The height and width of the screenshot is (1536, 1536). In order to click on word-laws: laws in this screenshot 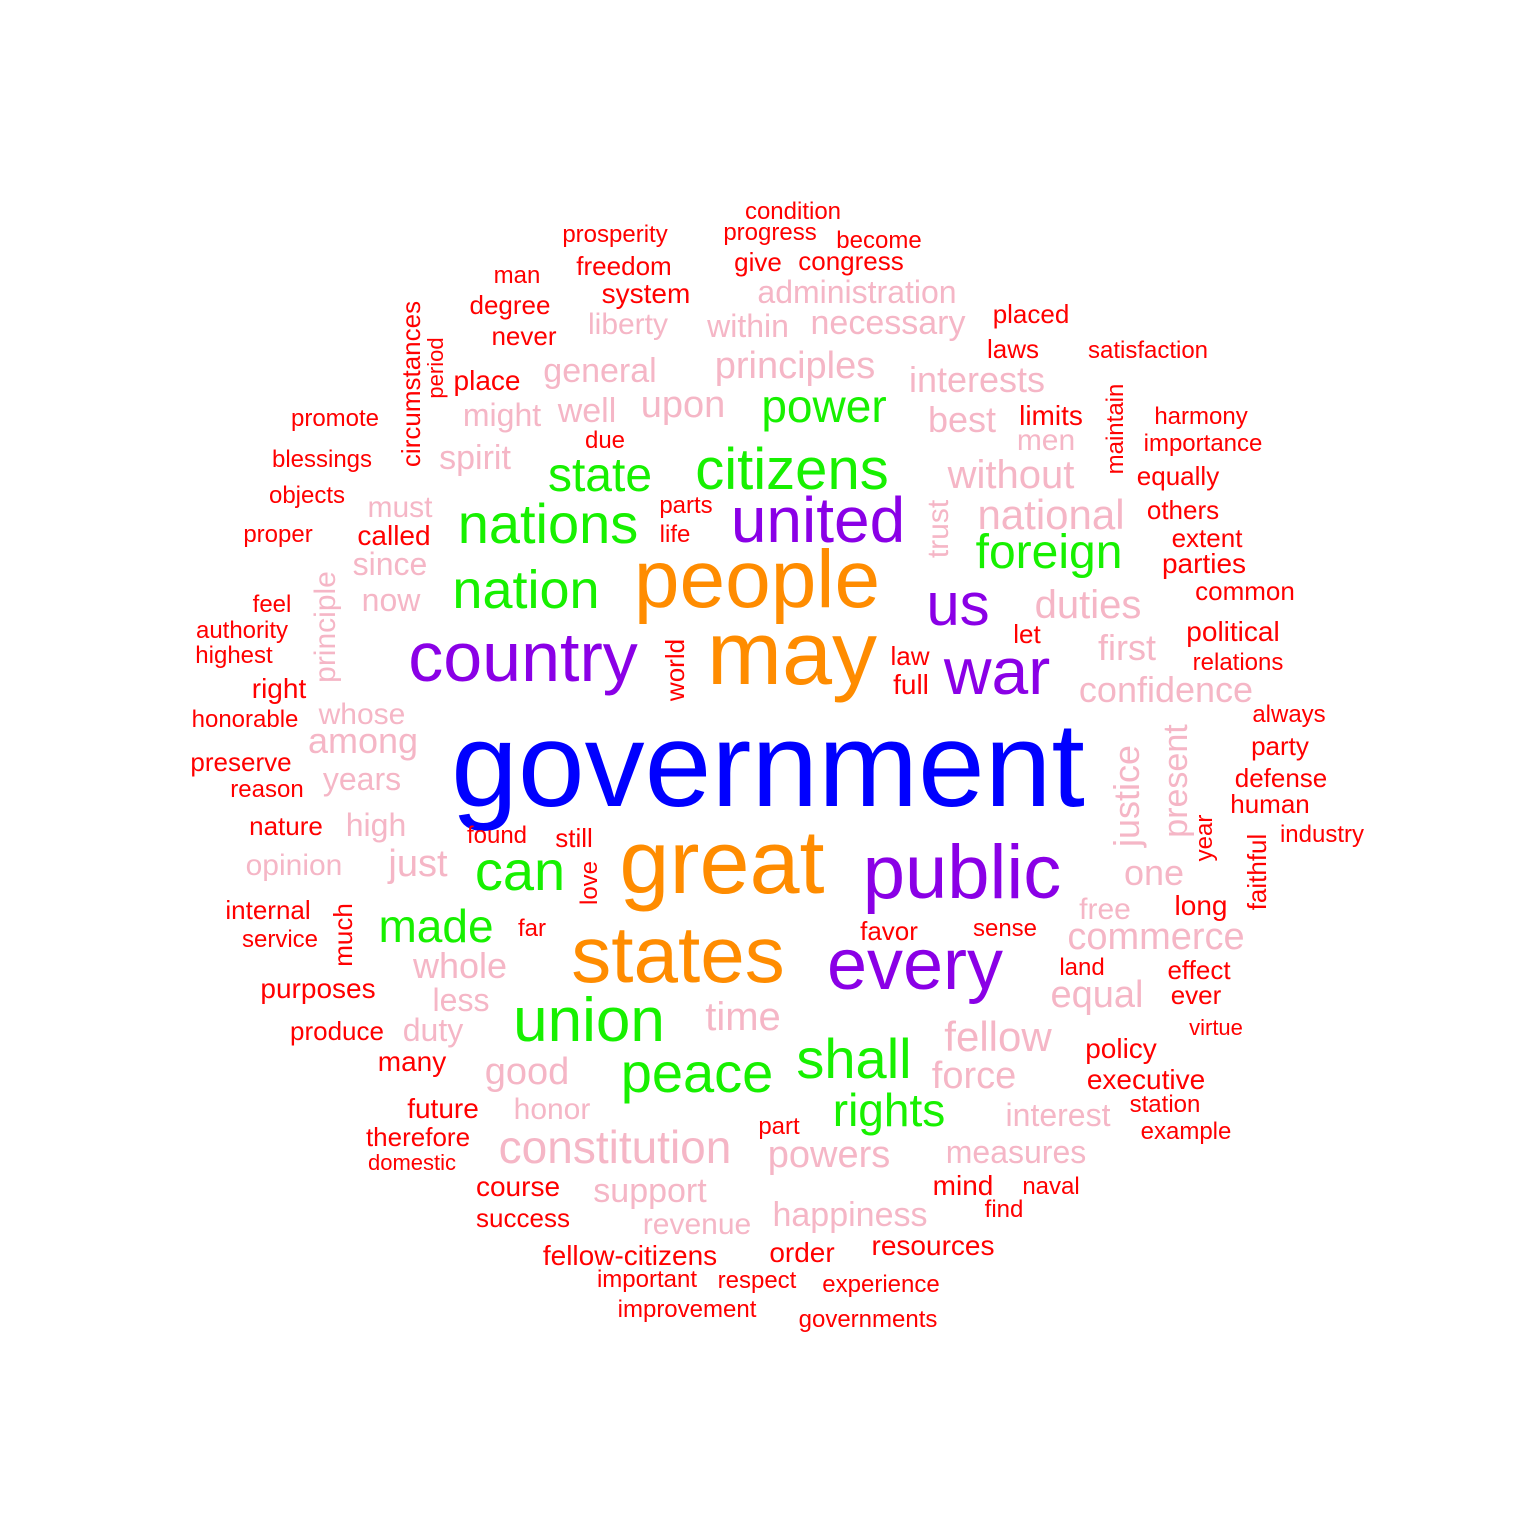, I will do `click(1013, 349)`.